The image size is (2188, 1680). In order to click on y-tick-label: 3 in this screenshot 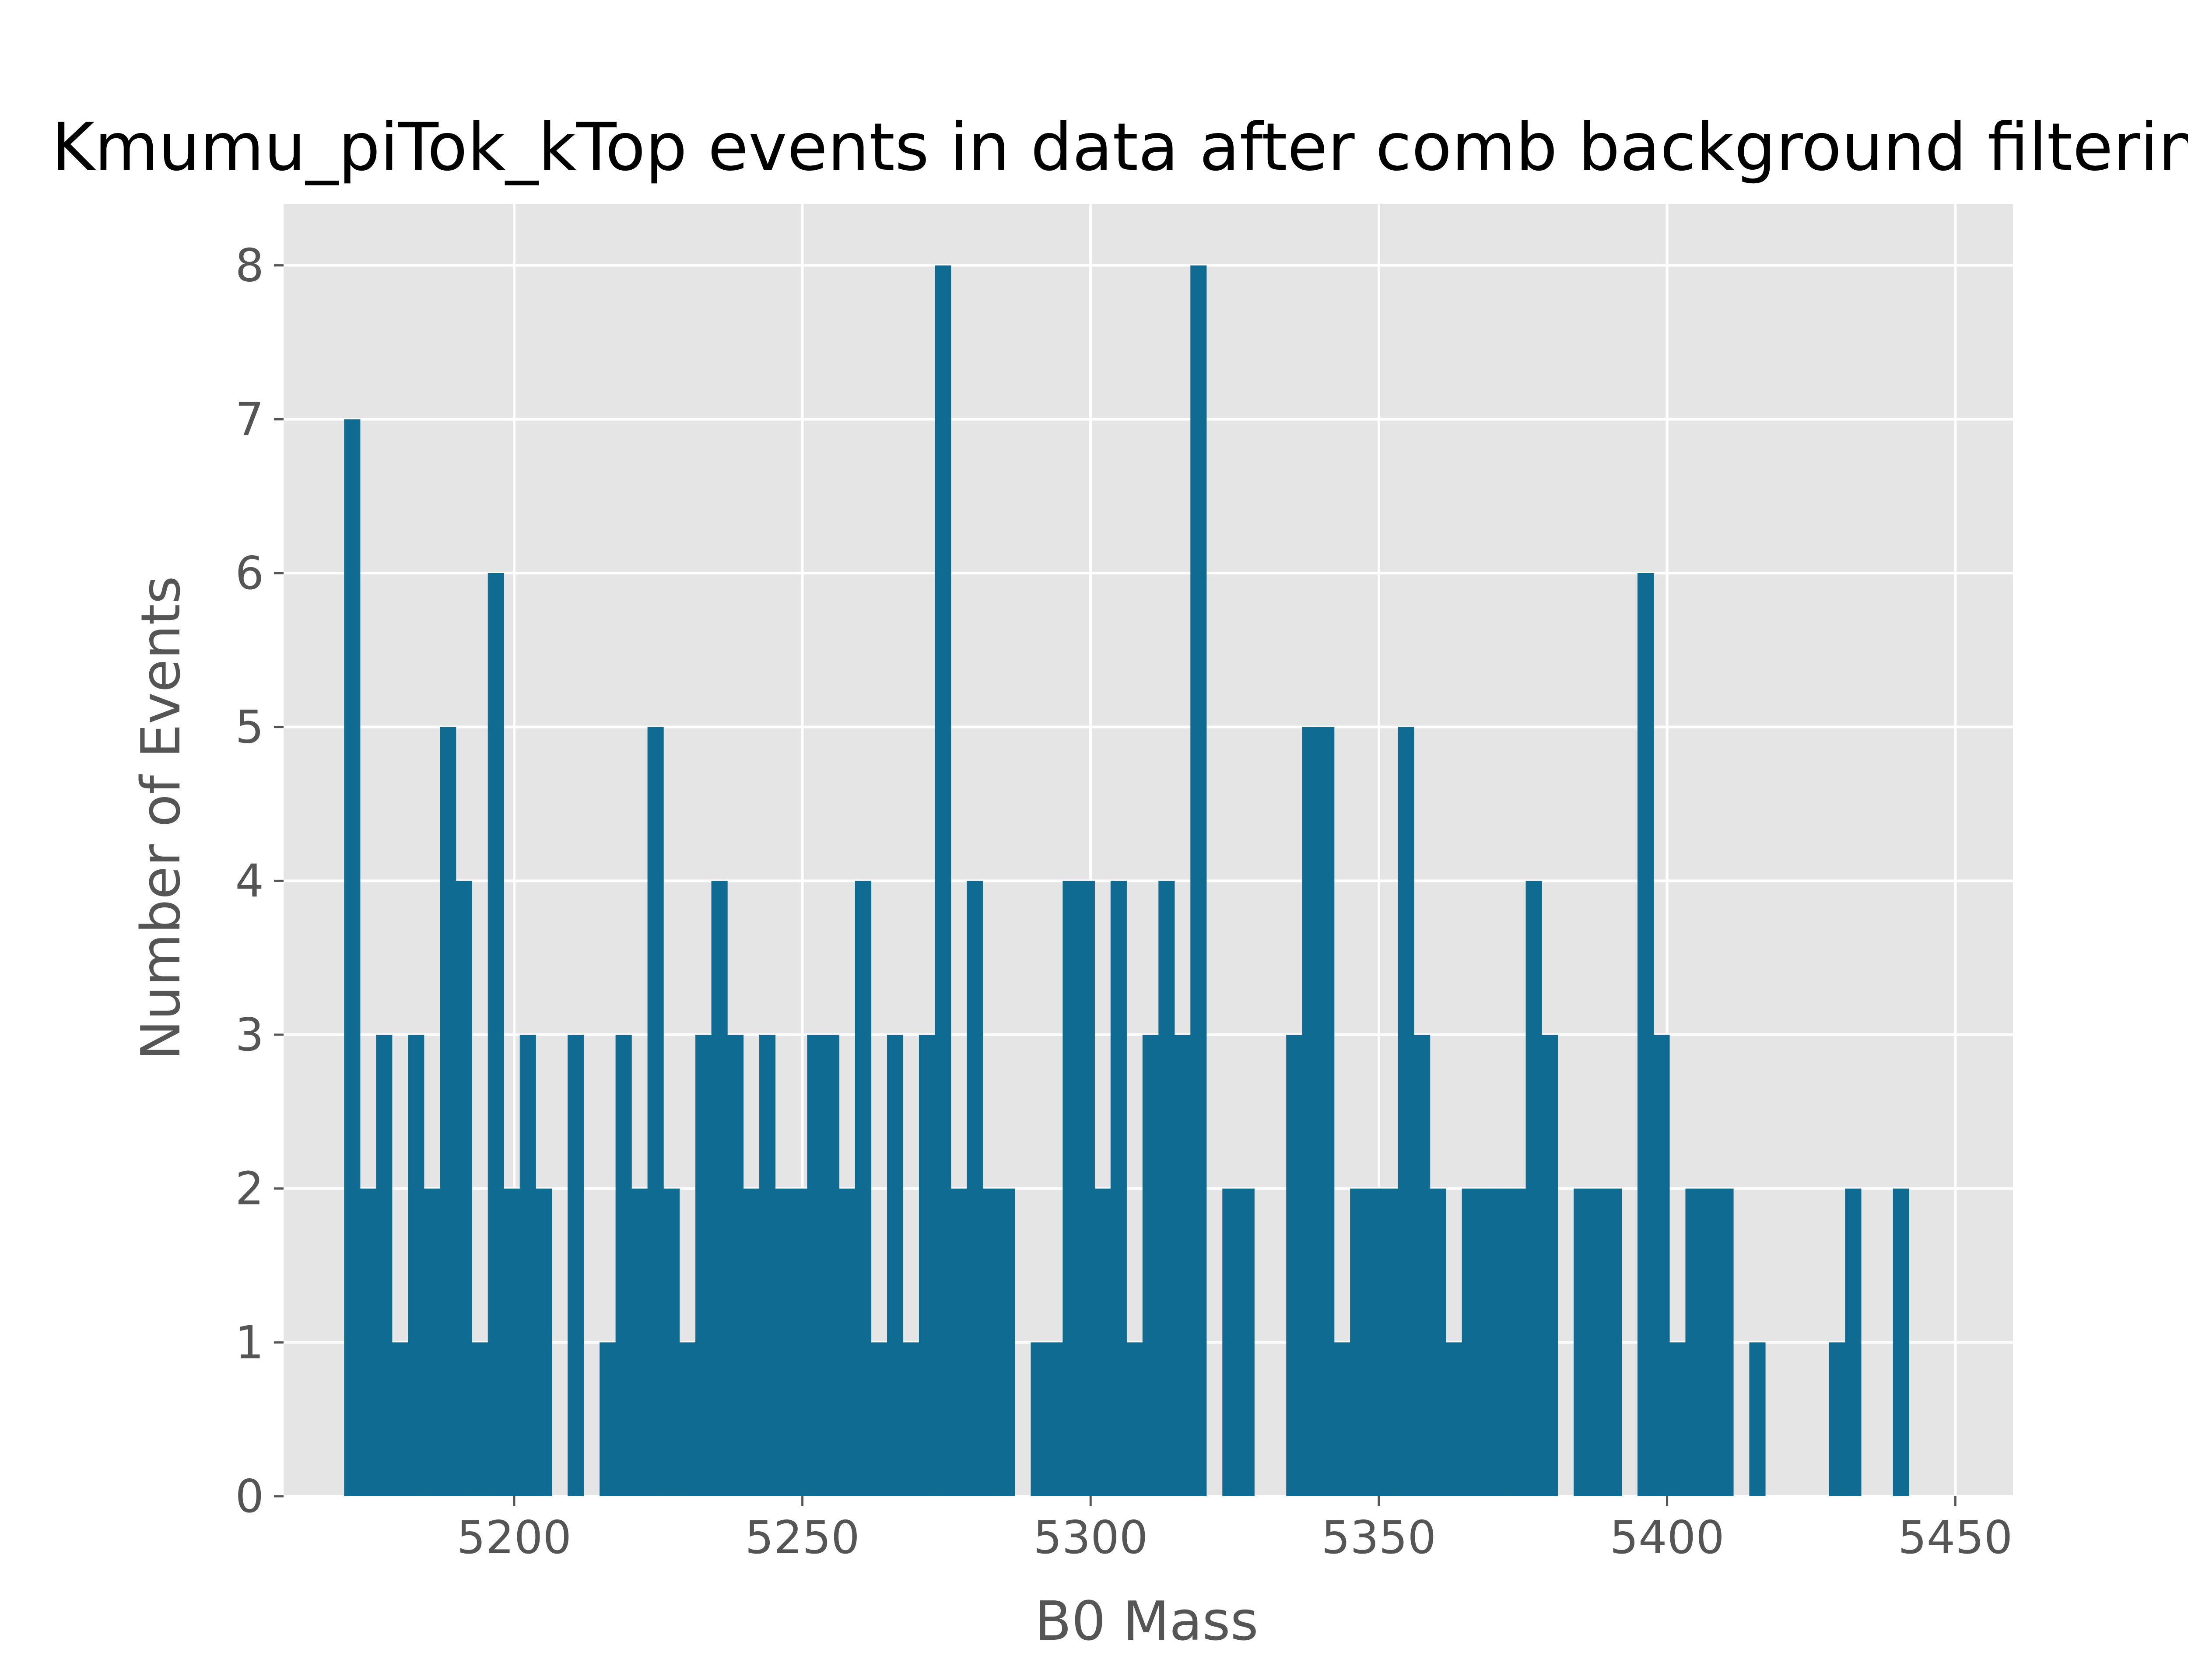, I will do `click(249, 1035)`.